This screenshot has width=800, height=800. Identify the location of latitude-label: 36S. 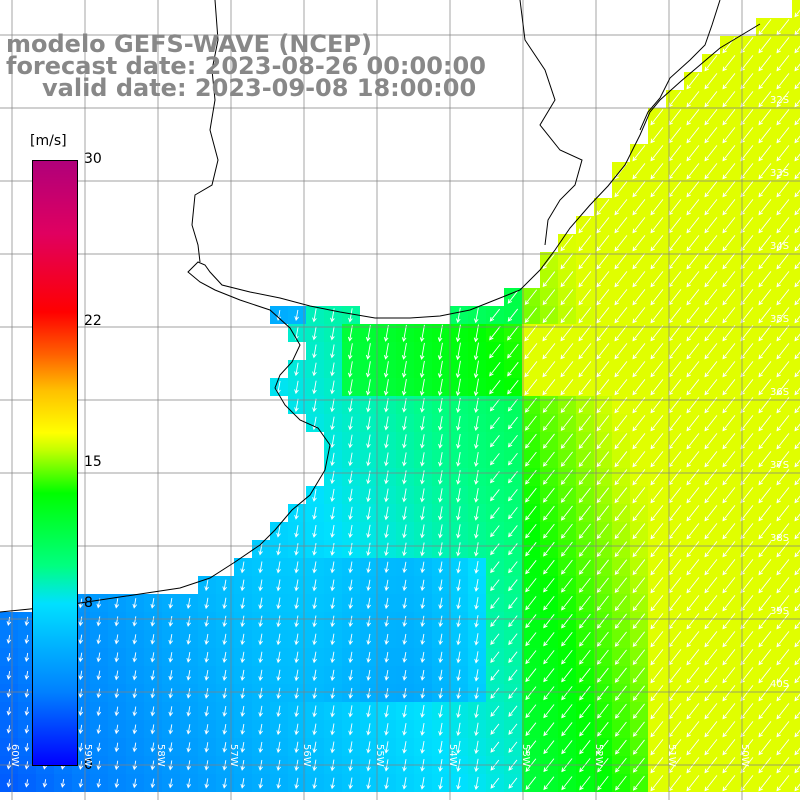
(780, 392).